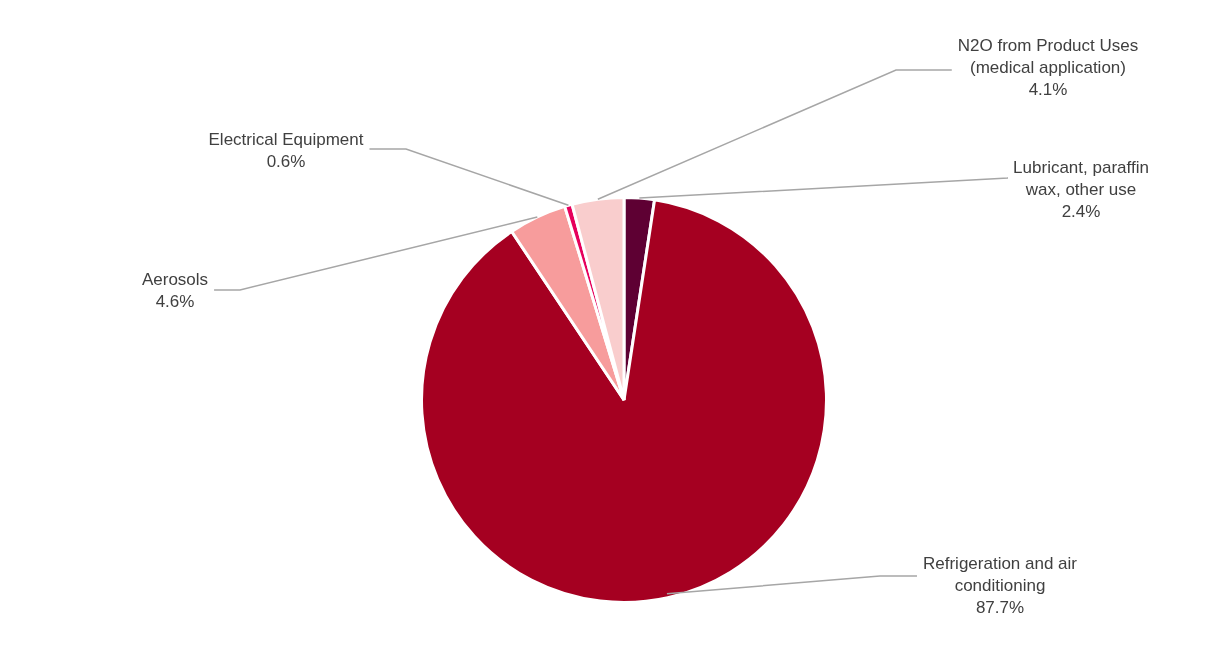 The height and width of the screenshot is (660, 1213). I want to click on data-label: 2.4%, so click(1081, 212).